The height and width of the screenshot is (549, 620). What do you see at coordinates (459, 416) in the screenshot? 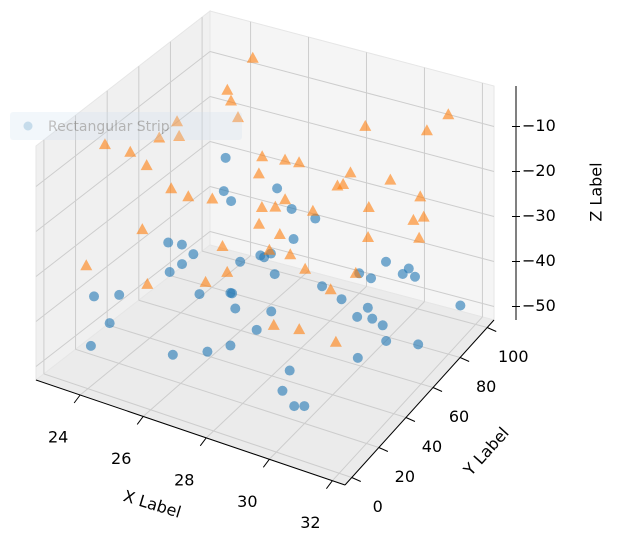
I see `y-tick-label: 60` at bounding box center [459, 416].